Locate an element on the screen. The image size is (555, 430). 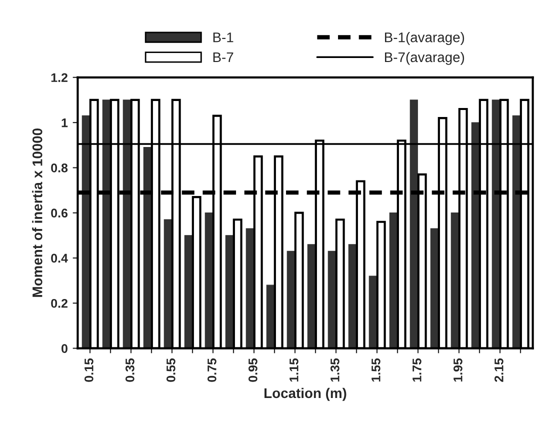
y-tick-label: 0.6 is located at coordinates (59, 213).